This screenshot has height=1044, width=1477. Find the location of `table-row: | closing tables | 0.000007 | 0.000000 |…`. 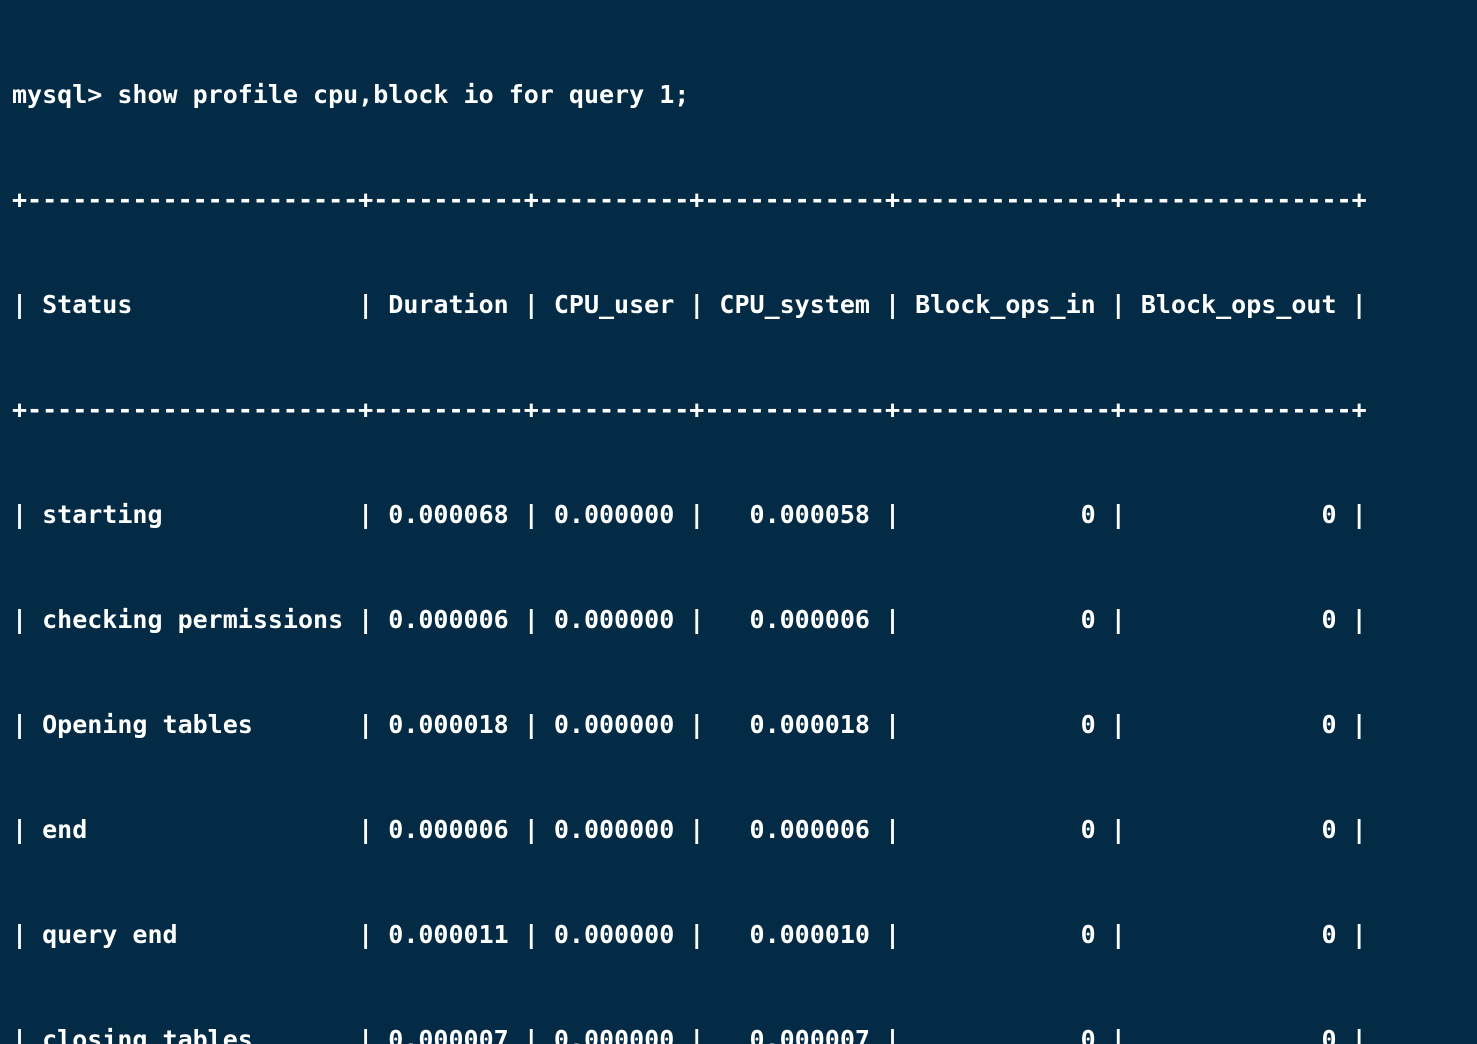

table-row: | closing tables | 0.000007 | 0.000000 |… is located at coordinates (689, 1034).